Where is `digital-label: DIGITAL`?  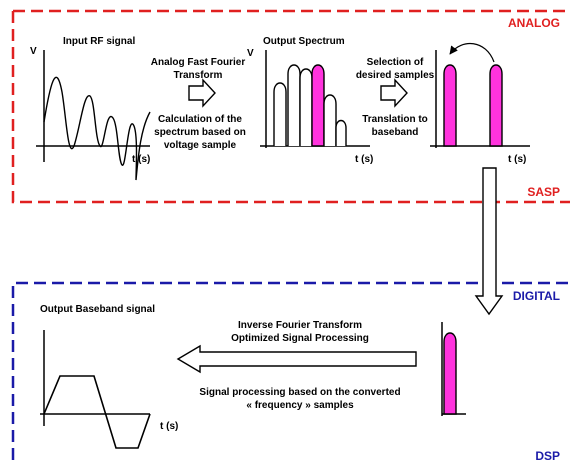
digital-label: DIGITAL is located at coordinates (536, 296).